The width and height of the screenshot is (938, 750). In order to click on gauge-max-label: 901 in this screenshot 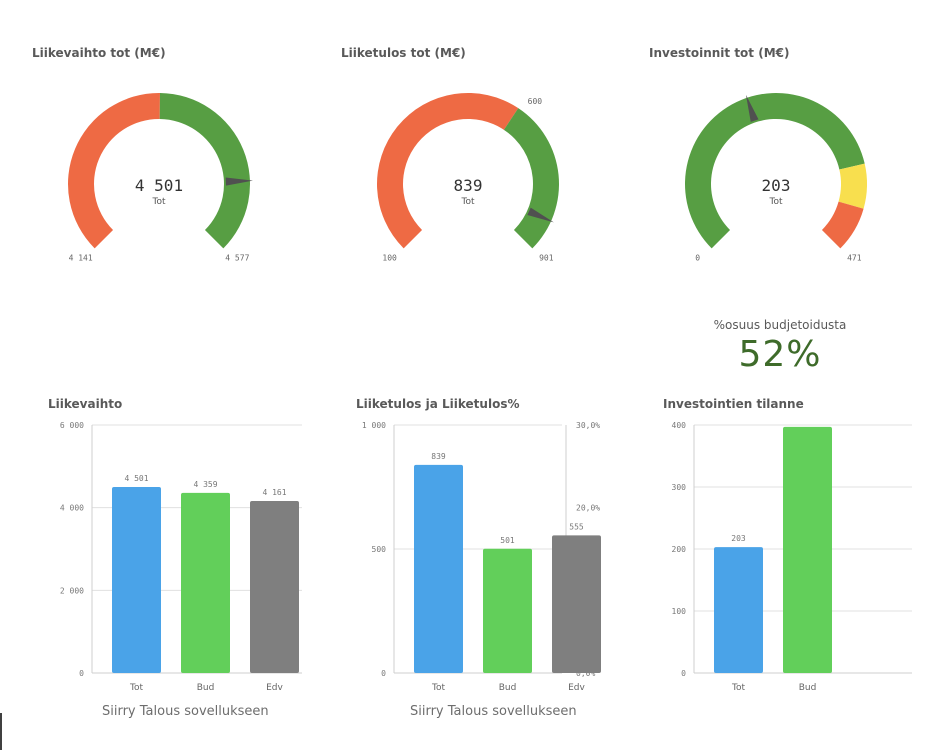, I will do `click(546, 257)`.